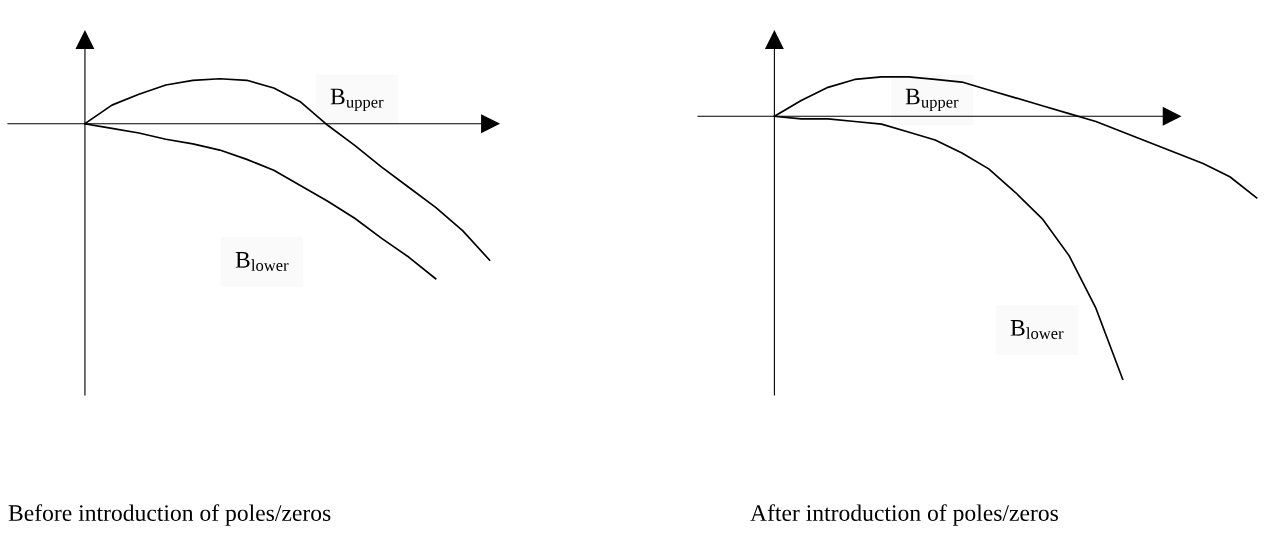 This screenshot has width=1265, height=534. I want to click on series-label: B$_{lower}$, so click(1037, 329).